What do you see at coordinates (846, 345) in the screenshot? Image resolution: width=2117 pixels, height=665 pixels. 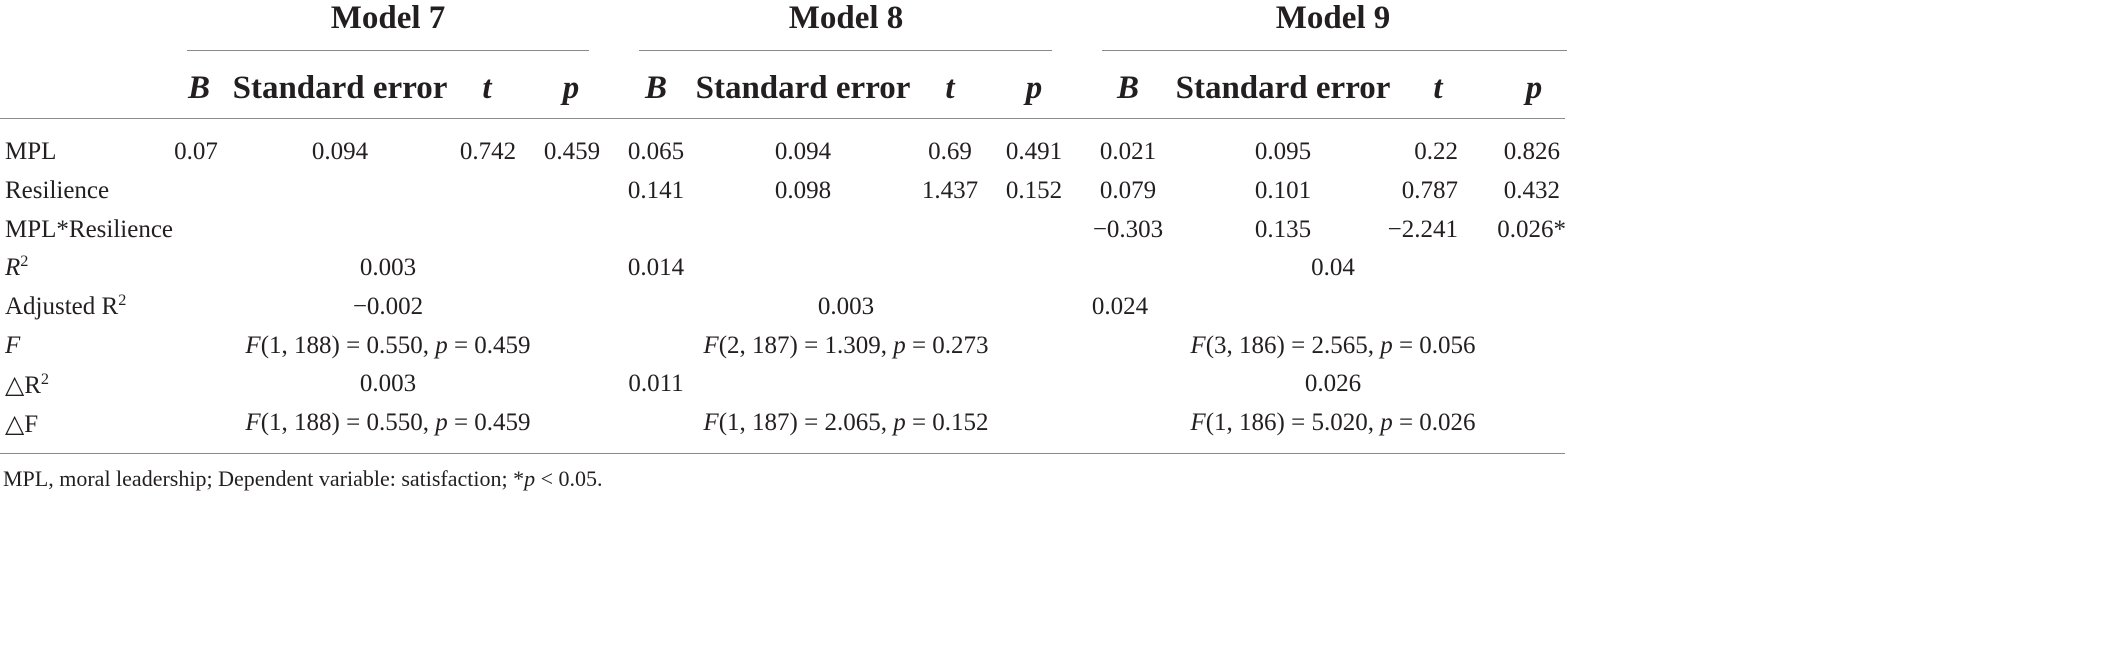 I see `cell: F(2, 187) = 1.309, p = 0.273` at bounding box center [846, 345].